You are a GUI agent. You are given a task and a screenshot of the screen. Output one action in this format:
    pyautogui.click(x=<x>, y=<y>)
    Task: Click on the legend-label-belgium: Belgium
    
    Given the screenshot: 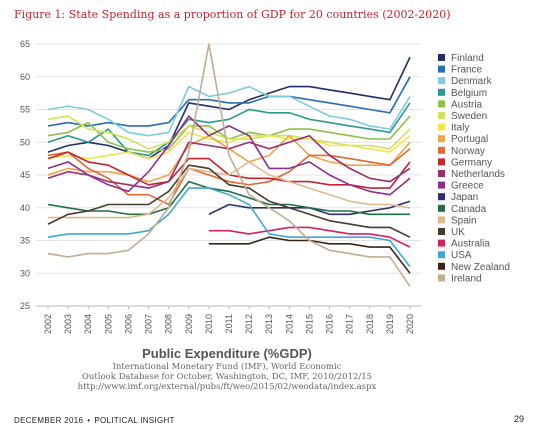 What is the action you would take?
    pyautogui.click(x=469, y=93)
    